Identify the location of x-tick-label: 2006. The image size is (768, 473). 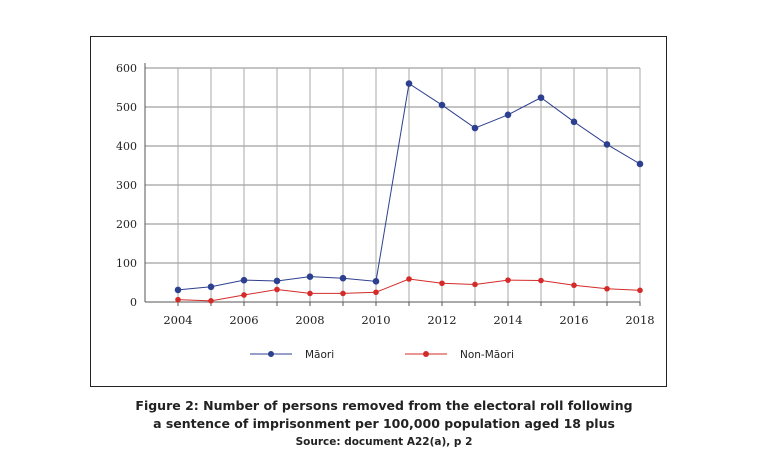
(243, 320).